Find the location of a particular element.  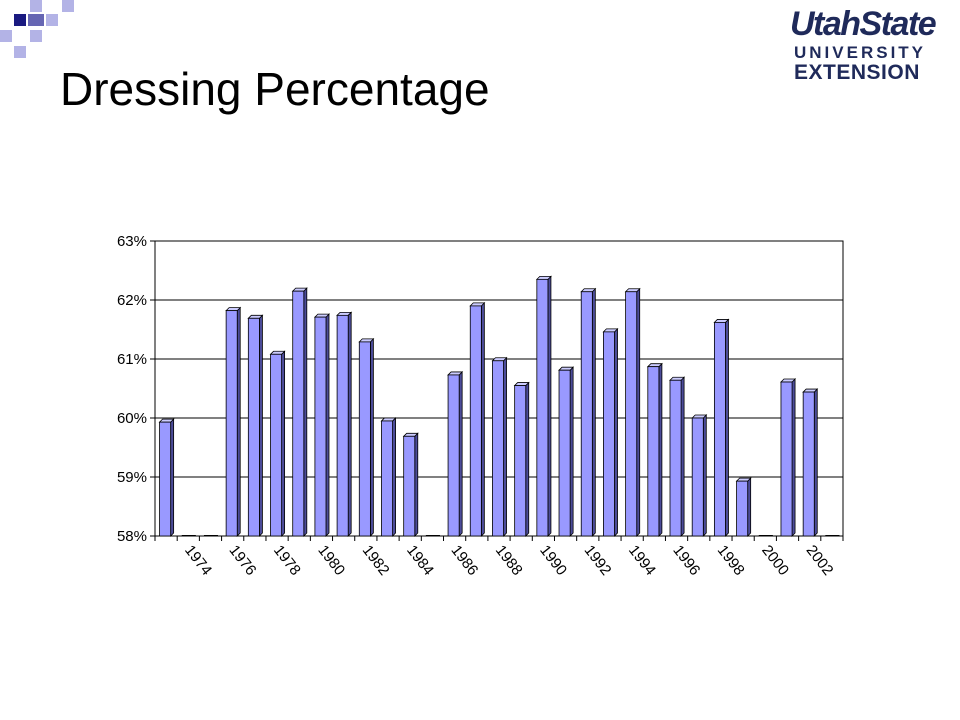

usu-extension-logo: UtahState UNIVERSITY EXTENSION is located at coordinates (870, 44).